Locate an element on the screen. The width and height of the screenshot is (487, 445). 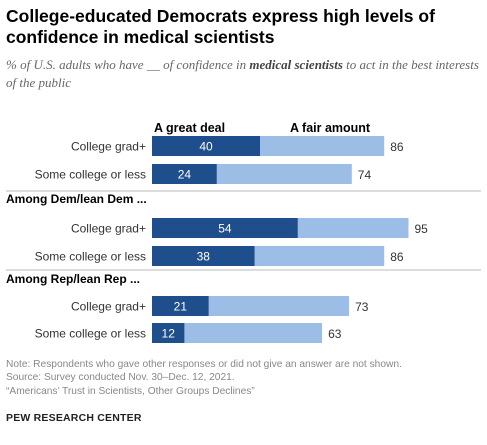
value-label-great-deal: 54 is located at coordinates (225, 229).